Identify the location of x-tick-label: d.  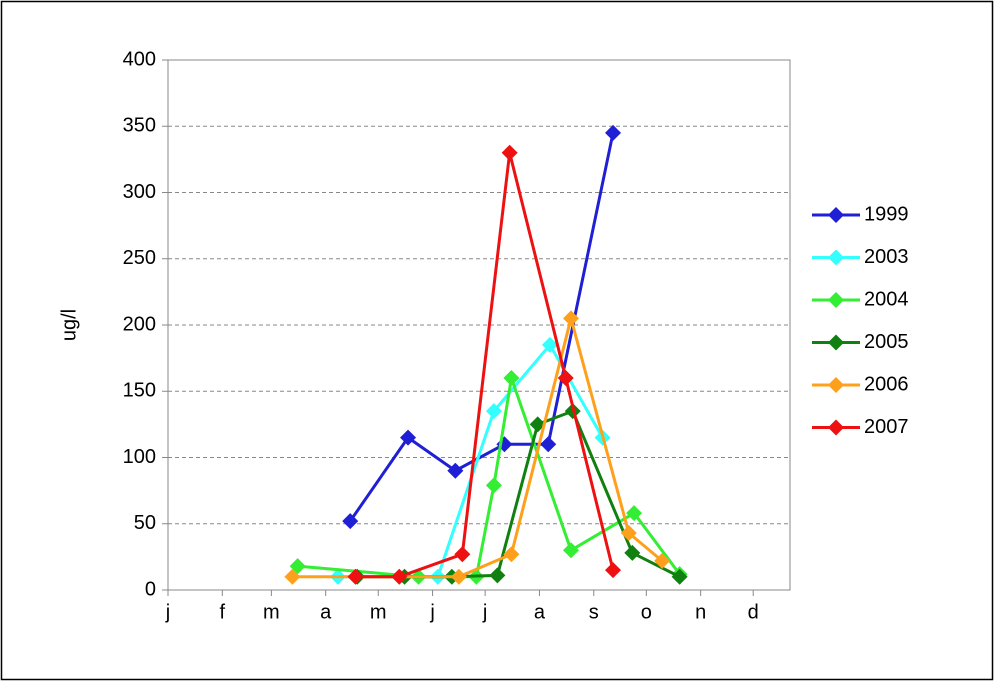
(753, 612).